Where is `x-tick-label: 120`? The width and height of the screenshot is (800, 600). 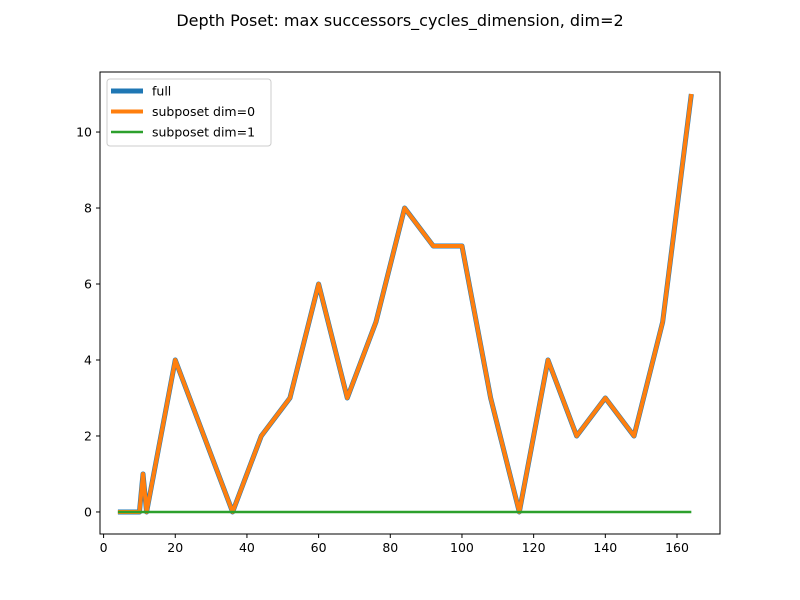
x-tick-label: 120 is located at coordinates (534, 547).